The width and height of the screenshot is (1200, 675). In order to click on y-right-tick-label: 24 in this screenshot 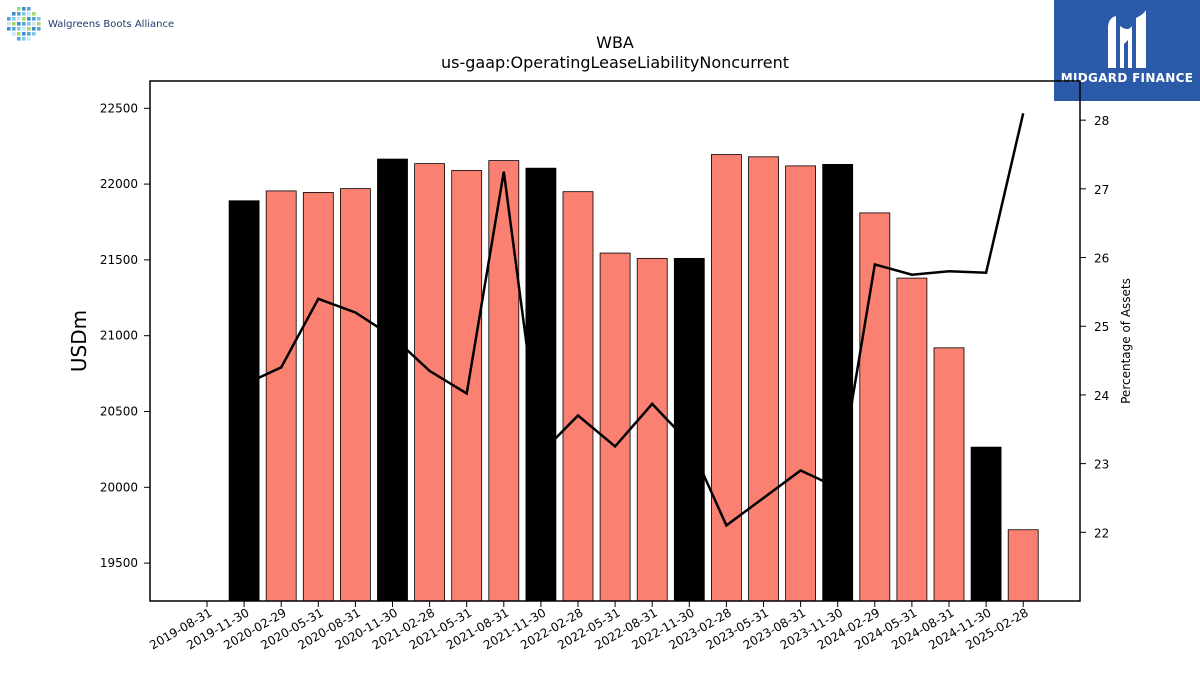, I will do `click(1101, 396)`.